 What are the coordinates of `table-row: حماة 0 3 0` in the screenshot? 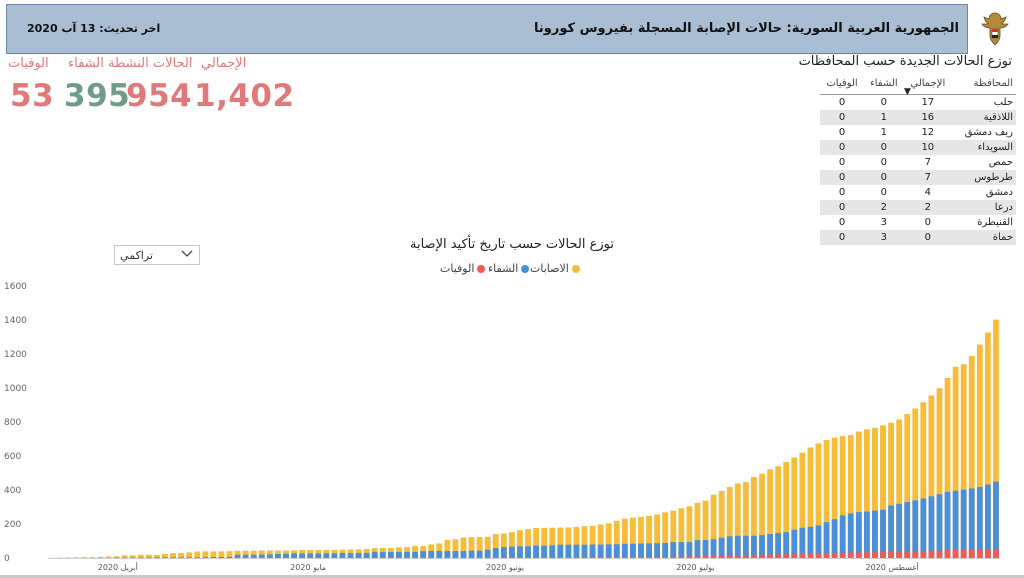 It's located at (918, 237).